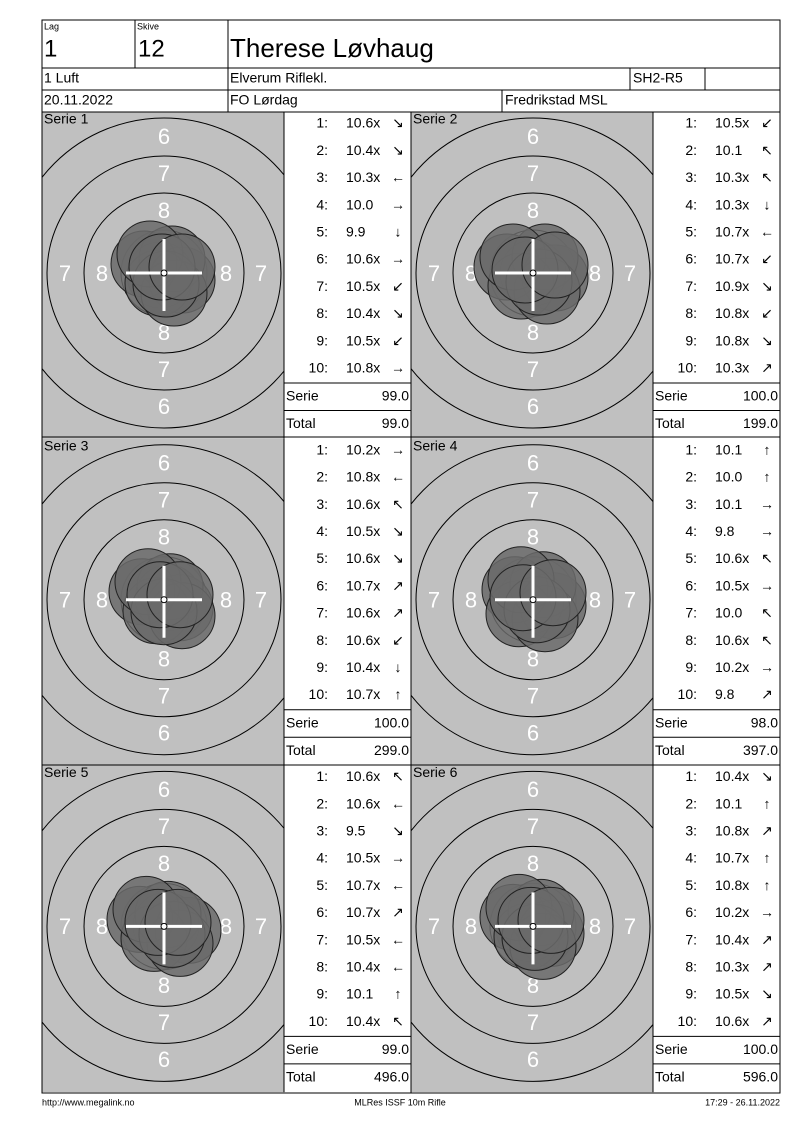  I want to click on shot-number: 4:, so click(691, 531).